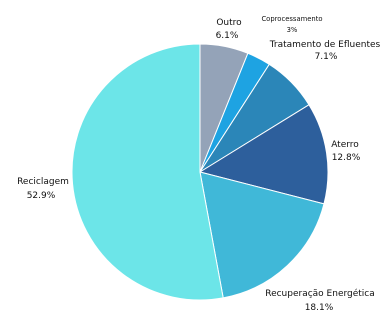 The image size is (392, 322). Describe the element at coordinates (319, 308) in the screenshot. I see `slice-value-recuperacao-energetica: 18.1%` at that location.